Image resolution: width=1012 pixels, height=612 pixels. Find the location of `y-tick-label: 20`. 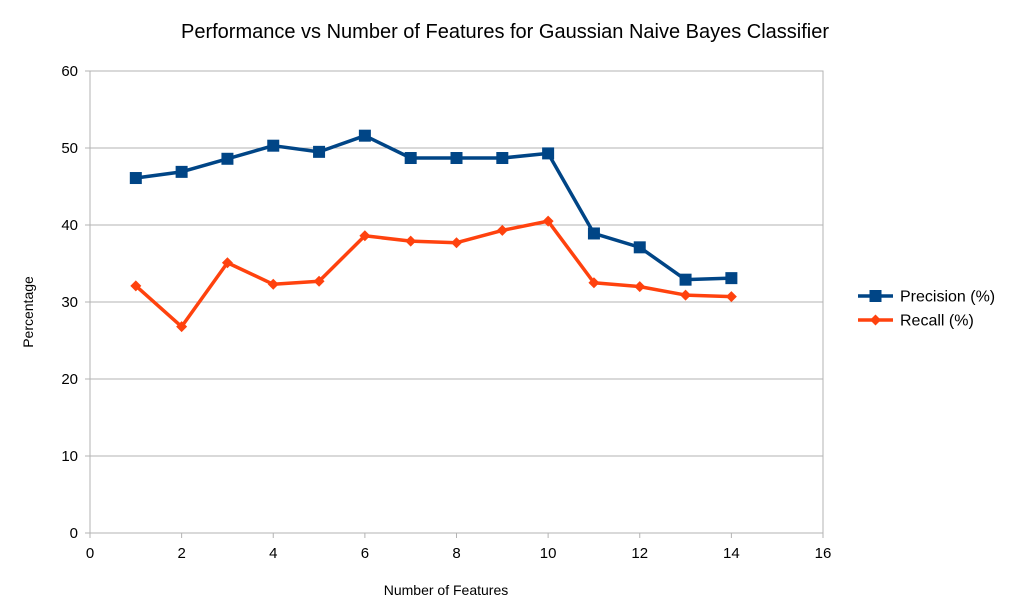

y-tick-label: 20 is located at coordinates (69, 379).